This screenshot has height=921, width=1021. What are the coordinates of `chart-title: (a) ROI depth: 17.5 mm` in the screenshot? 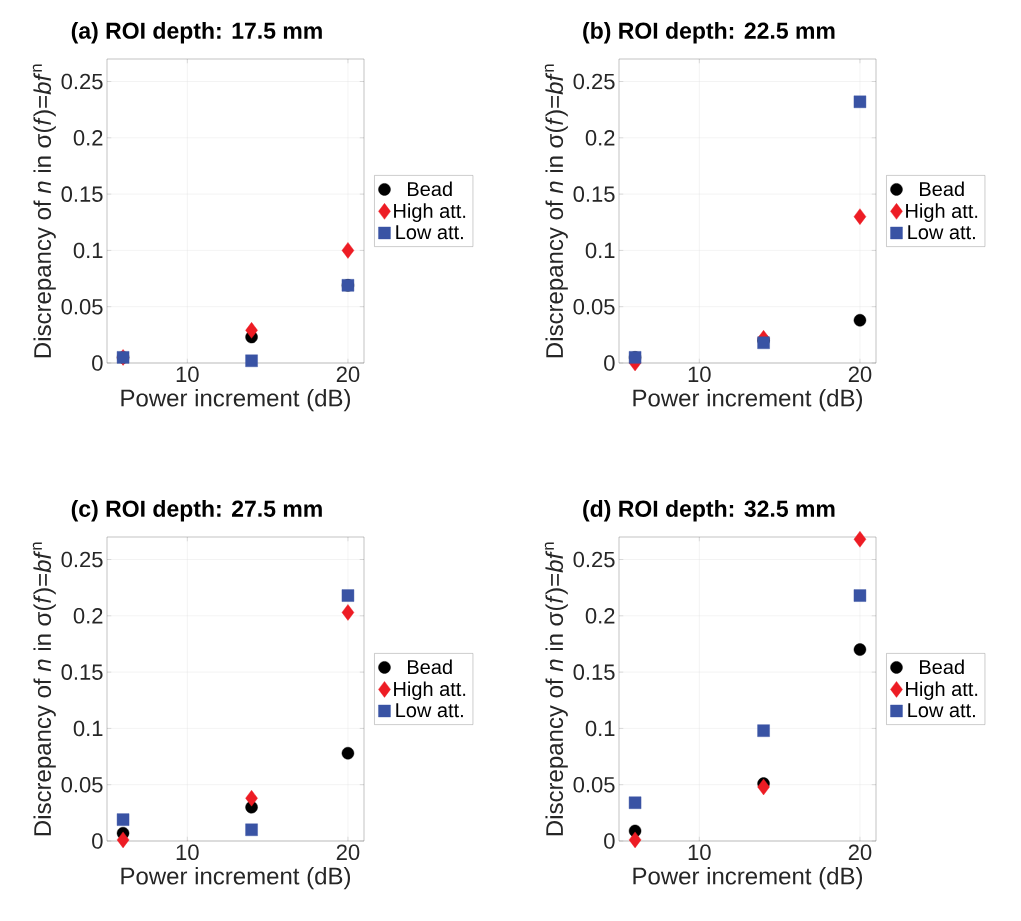 It's located at (196, 32).